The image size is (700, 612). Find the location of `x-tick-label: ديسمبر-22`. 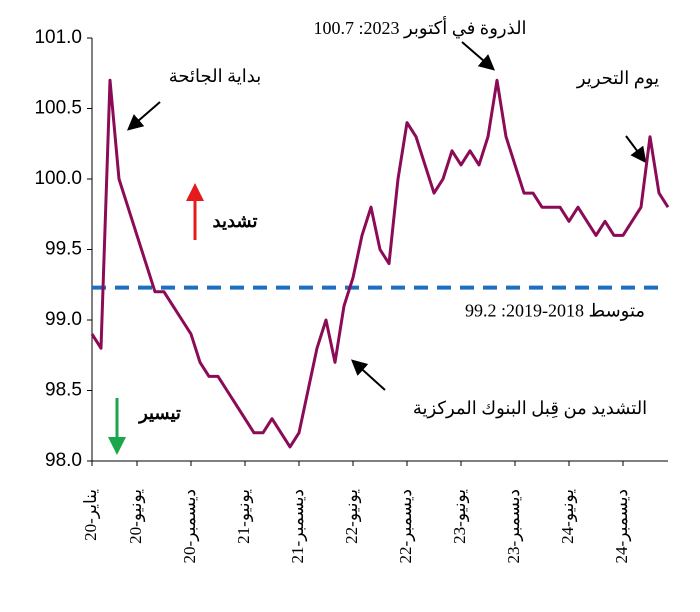

x-tick-label: ديسمبر-22 is located at coordinates (406, 526).